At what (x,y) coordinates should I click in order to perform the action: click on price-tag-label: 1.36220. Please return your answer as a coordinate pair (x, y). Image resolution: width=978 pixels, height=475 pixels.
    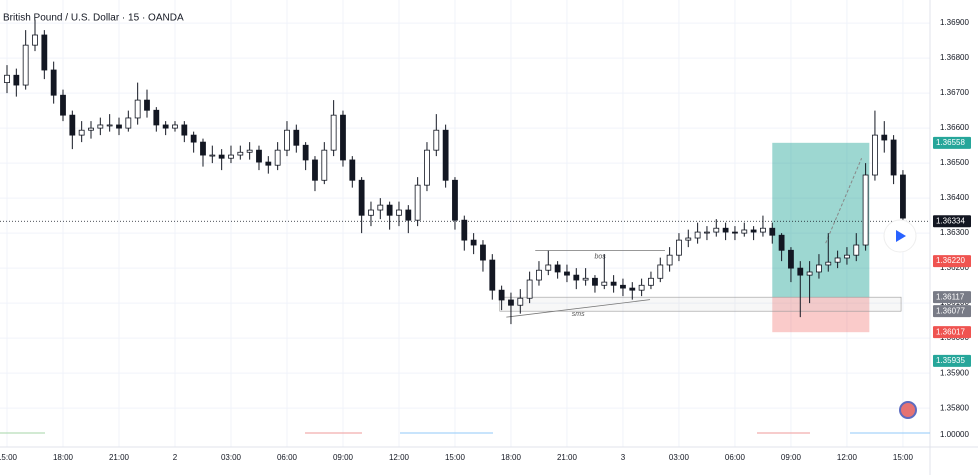
    Looking at the image, I should click on (950, 260).